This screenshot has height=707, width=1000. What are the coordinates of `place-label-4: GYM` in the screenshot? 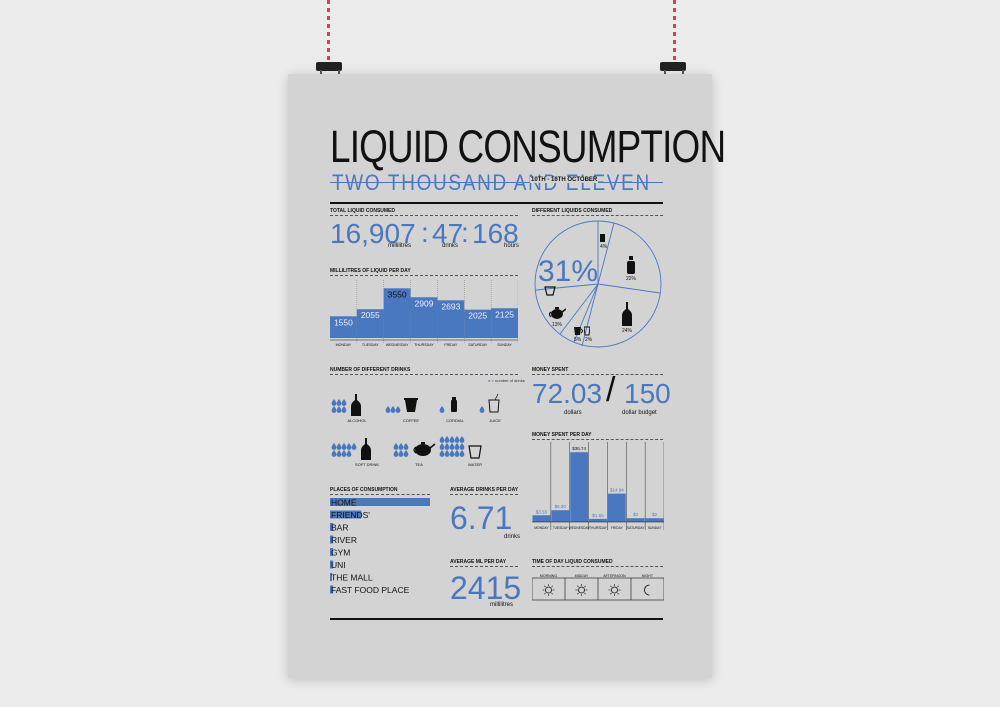 It's located at (340, 553).